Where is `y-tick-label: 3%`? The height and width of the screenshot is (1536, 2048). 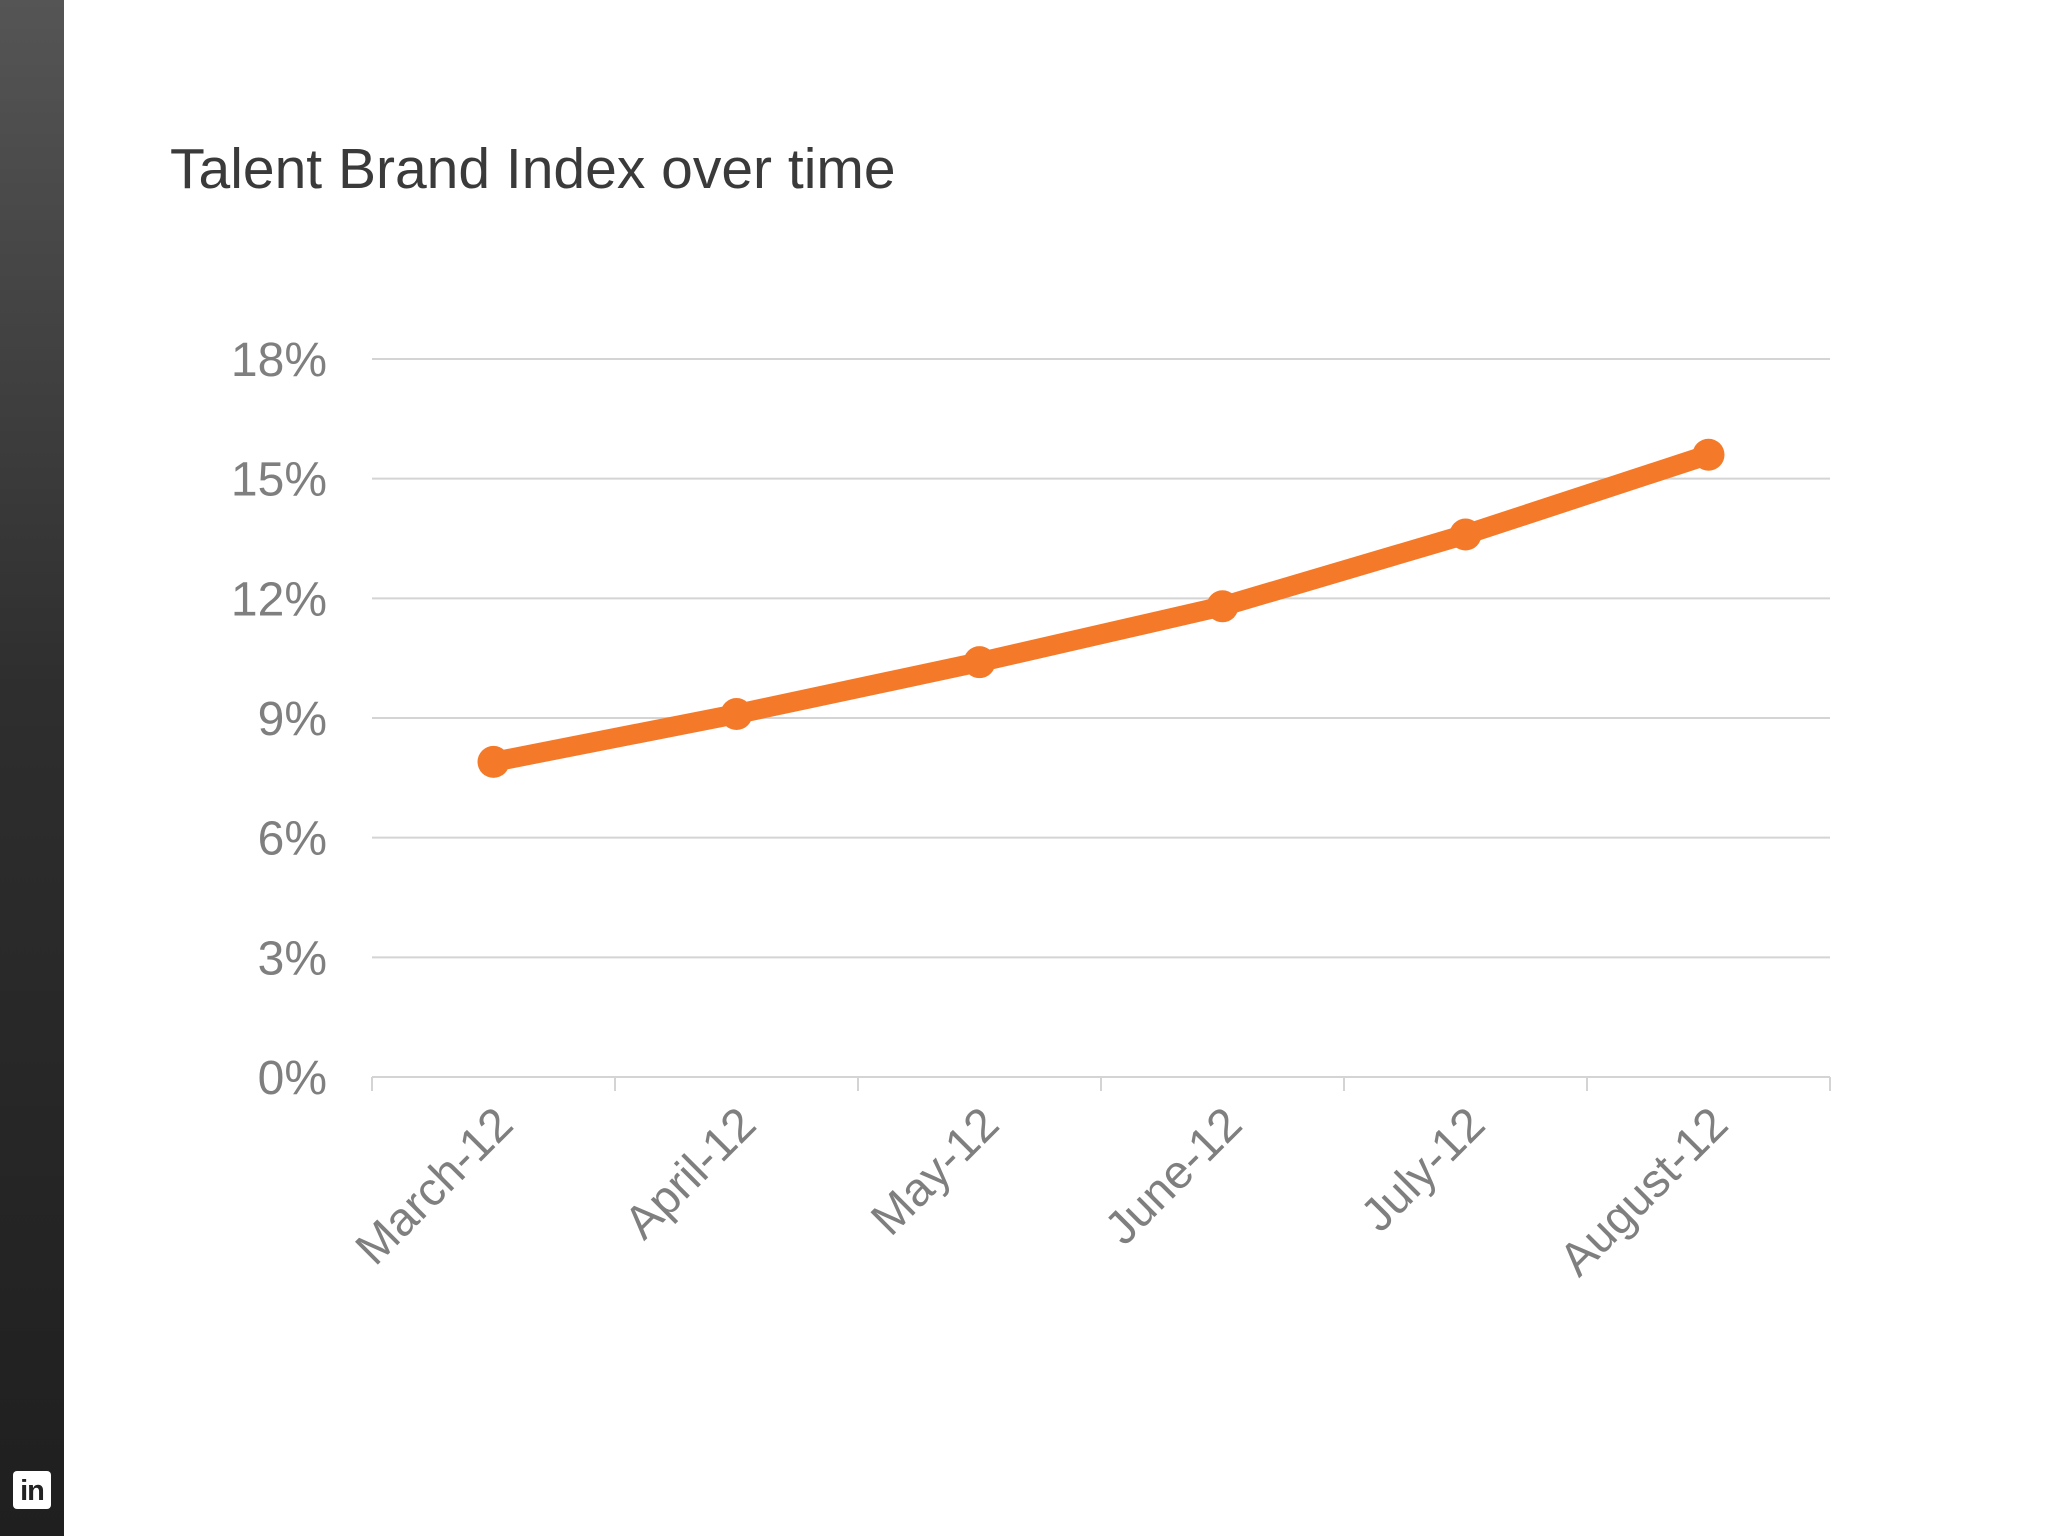 y-tick-label: 3% is located at coordinates (292, 958).